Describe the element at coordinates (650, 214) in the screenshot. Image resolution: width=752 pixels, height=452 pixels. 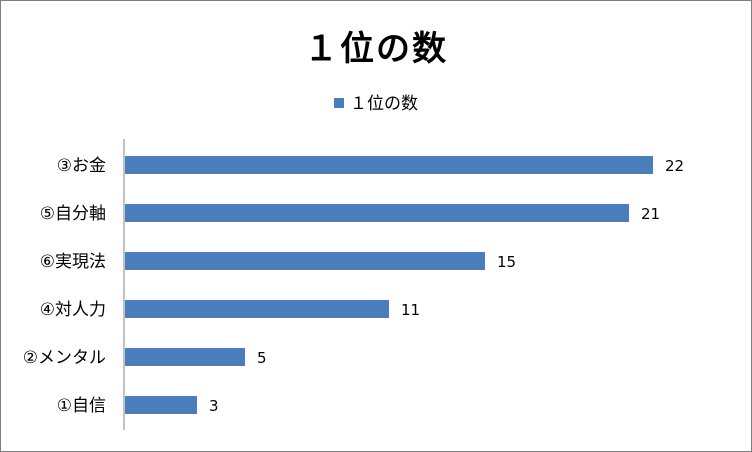
I see `data-label: 21` at that location.